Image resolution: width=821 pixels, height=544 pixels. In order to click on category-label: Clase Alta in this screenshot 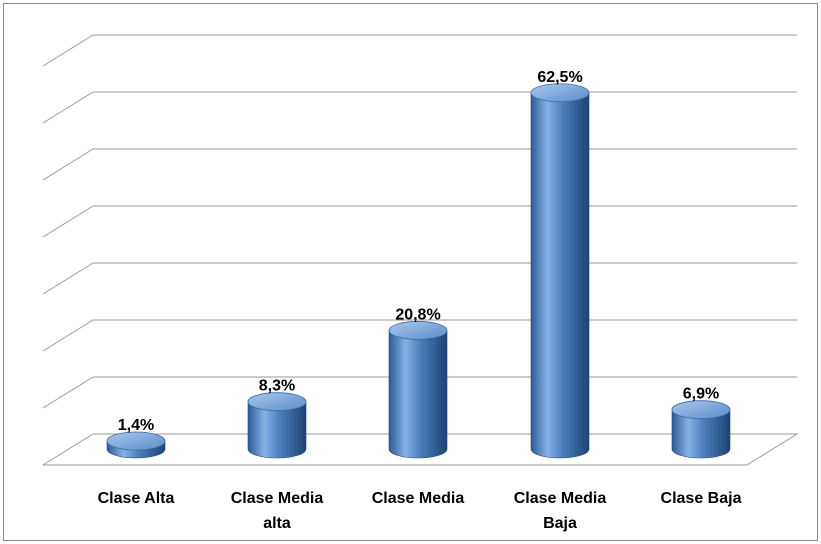, I will do `click(136, 498)`.